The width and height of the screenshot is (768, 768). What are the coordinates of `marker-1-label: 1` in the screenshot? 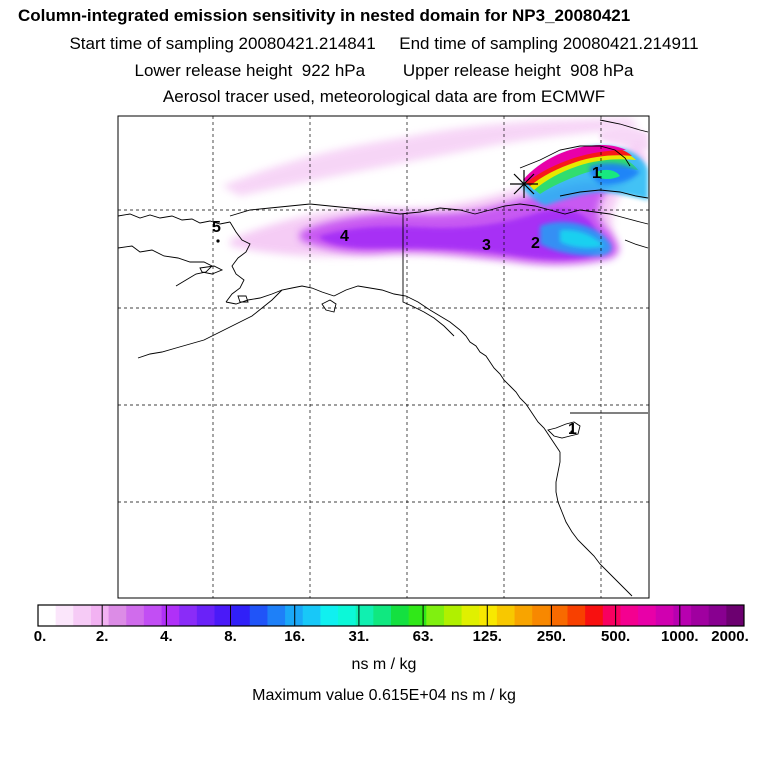 It's located at (596, 173).